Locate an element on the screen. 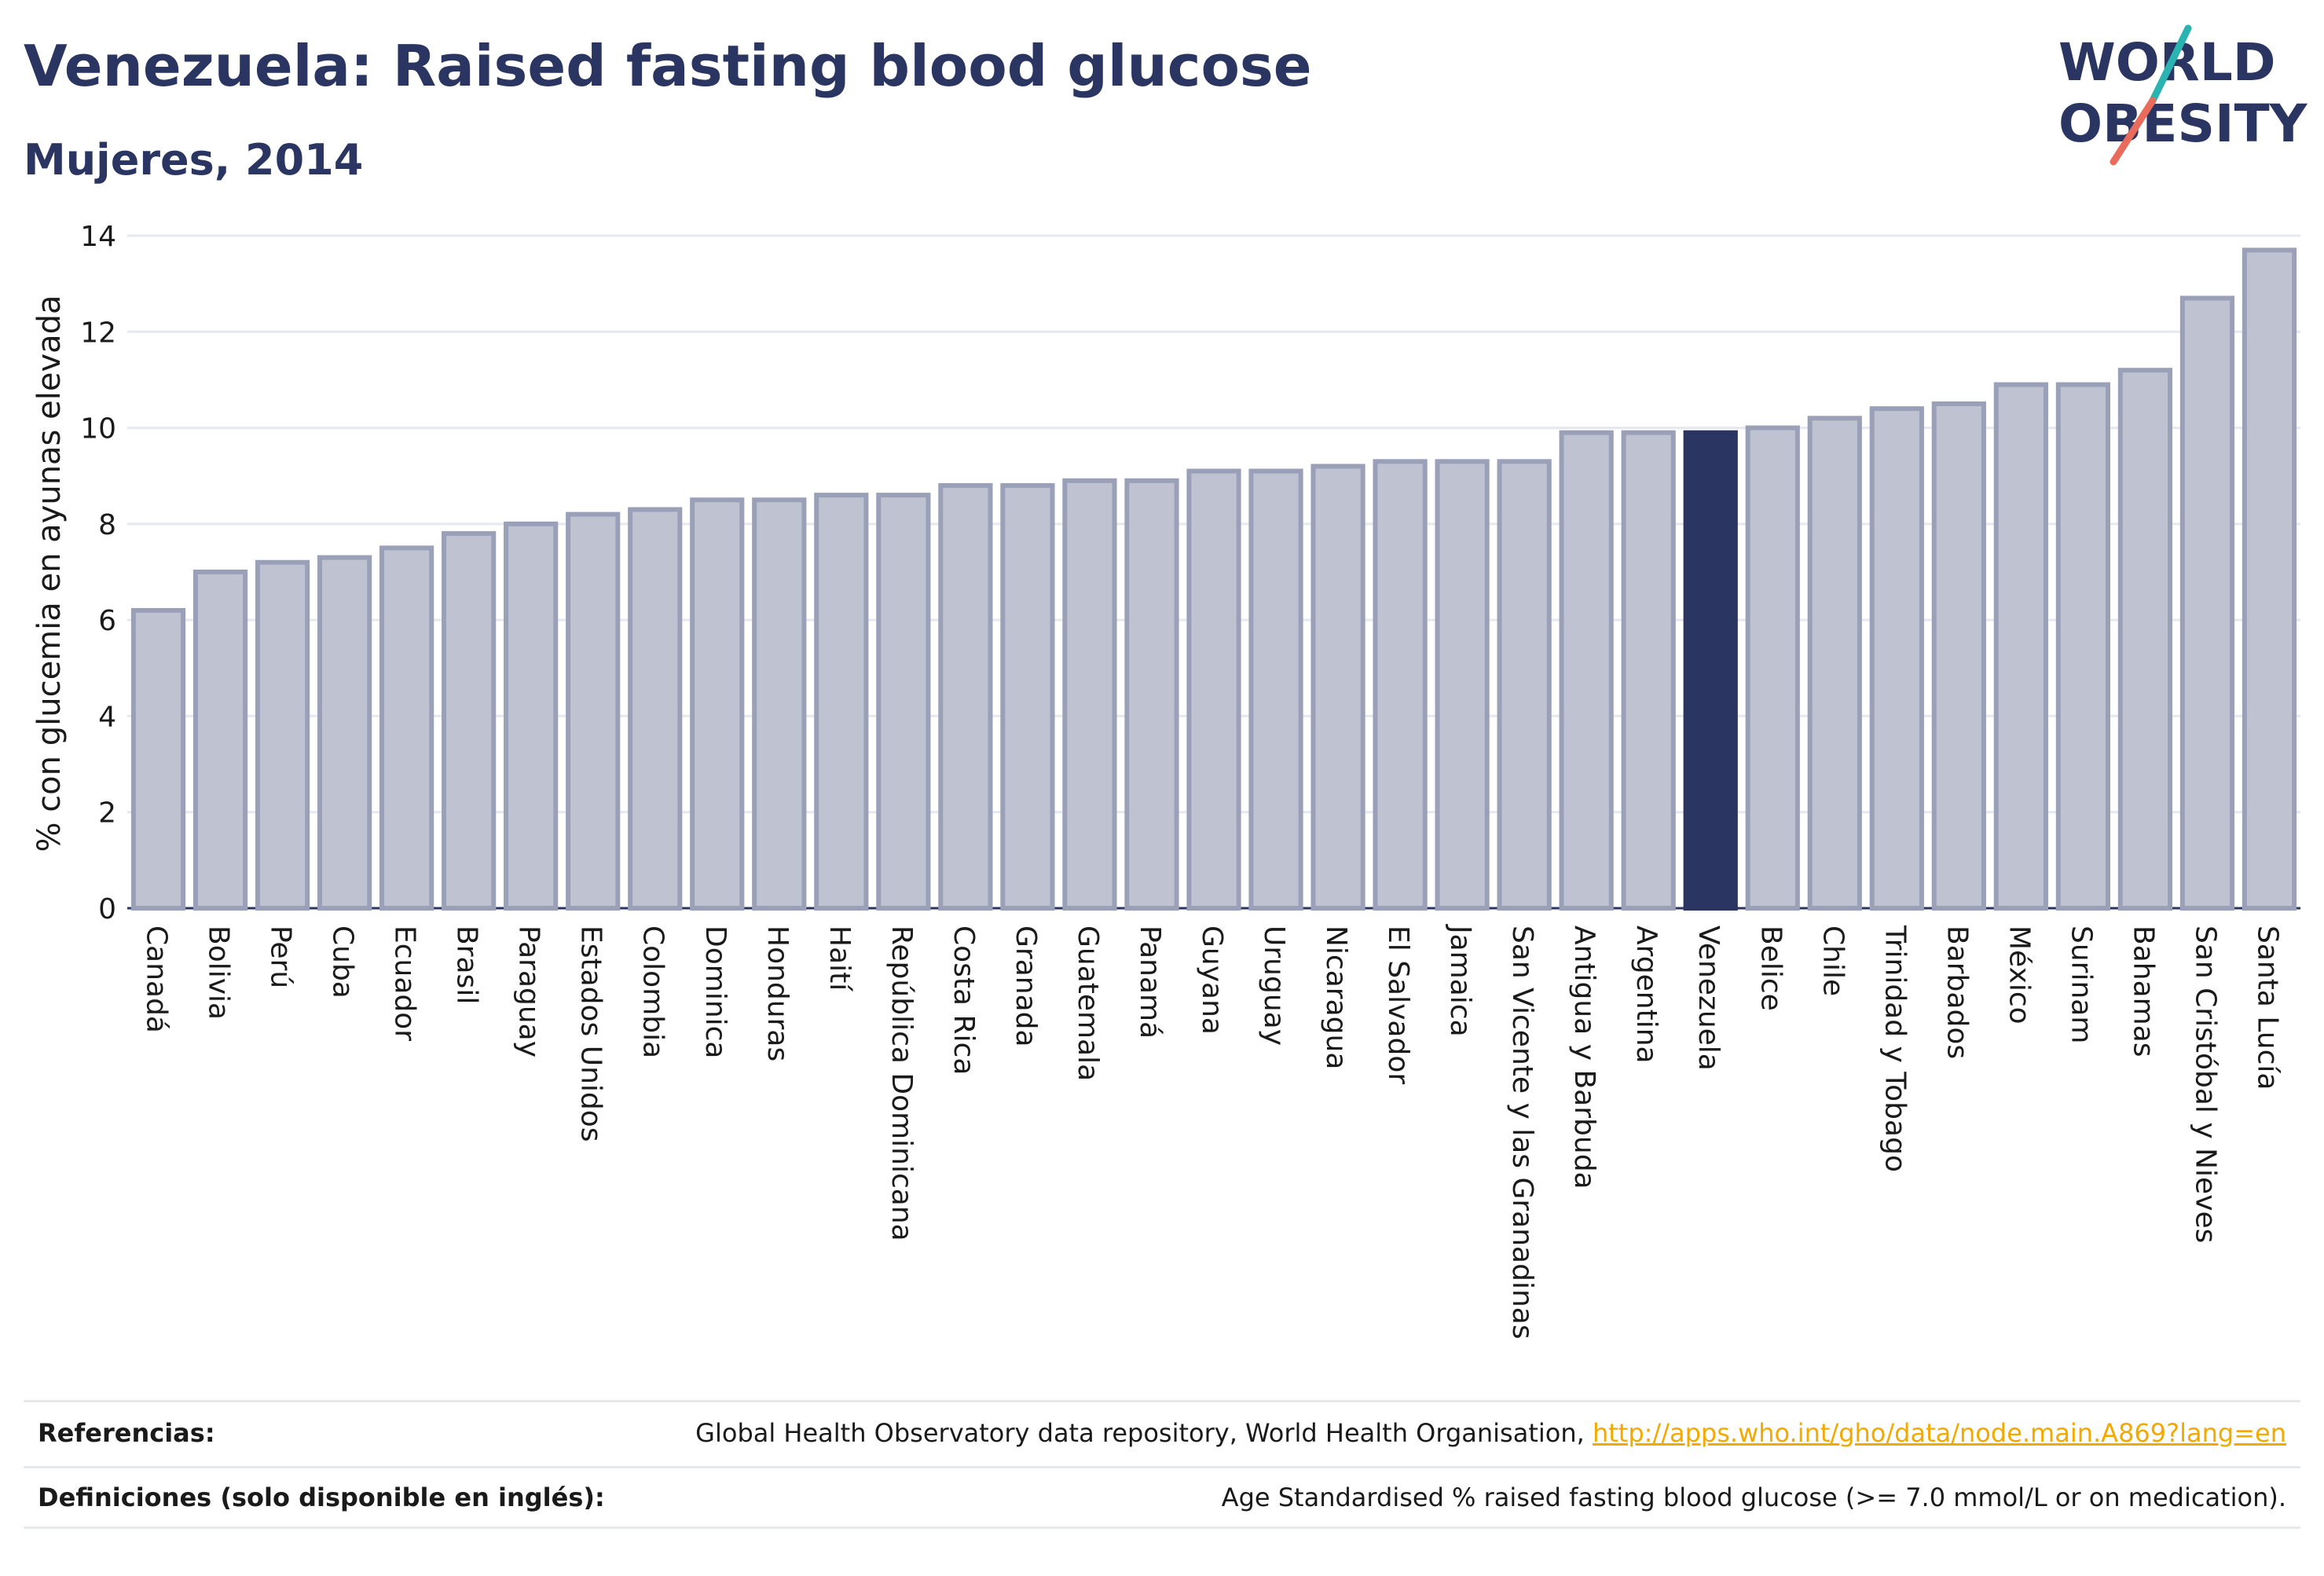  bar-san-cristóbal-y-nieves is located at coordinates (2207, 603).